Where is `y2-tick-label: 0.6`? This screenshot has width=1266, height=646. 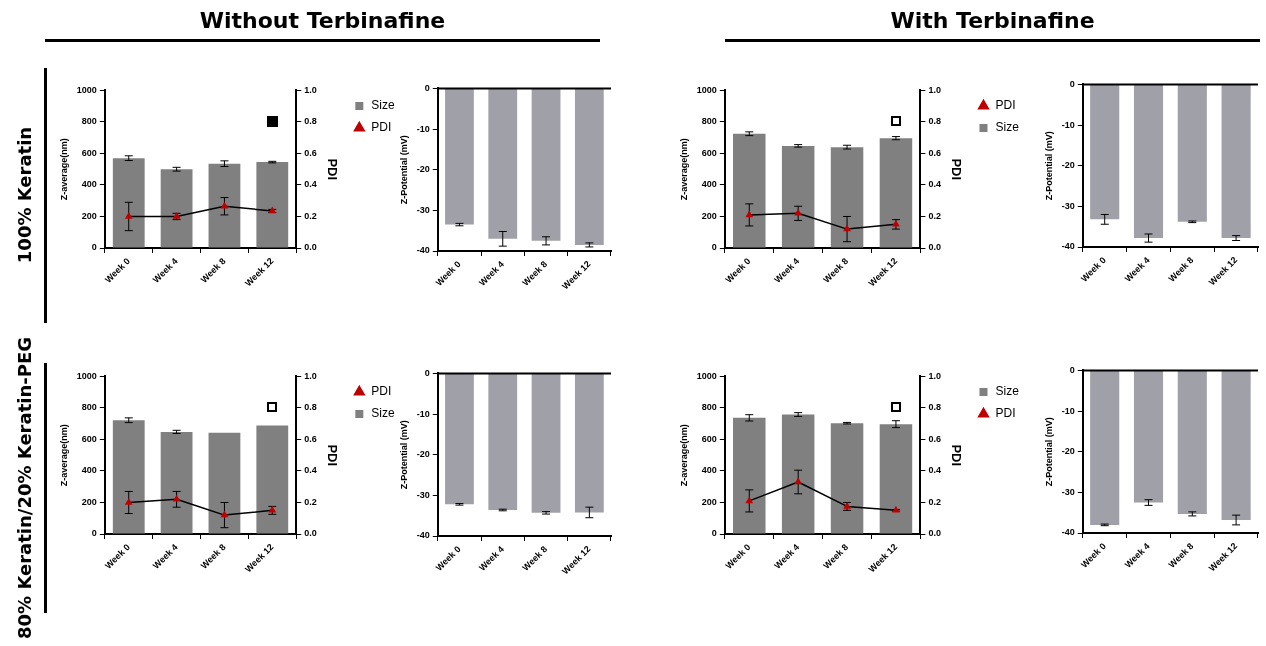
y2-tick-label: 0.6 is located at coordinates (934, 152).